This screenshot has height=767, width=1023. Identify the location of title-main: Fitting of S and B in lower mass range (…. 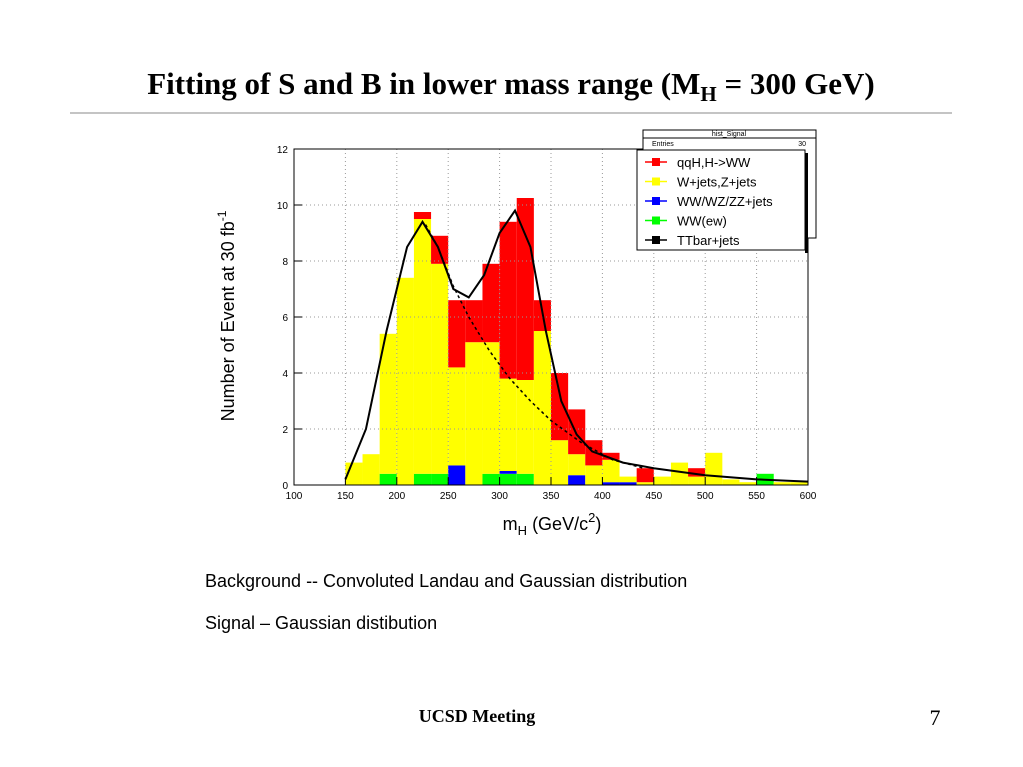
(423, 83).